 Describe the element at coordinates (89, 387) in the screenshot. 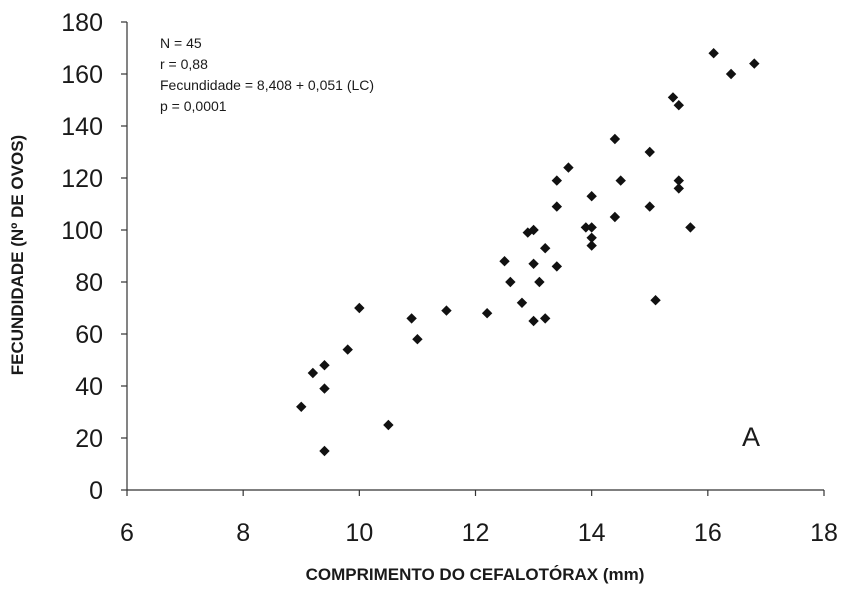

I see `y-tick-label: 40` at that location.